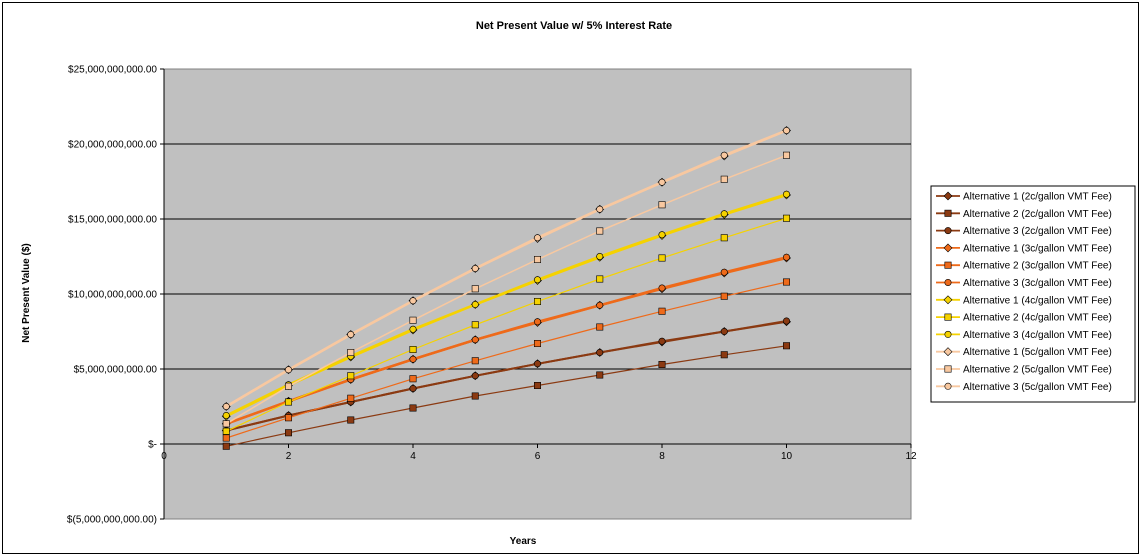 The image size is (1143, 558). I want to click on x-tick-label: 0, so click(164, 456).